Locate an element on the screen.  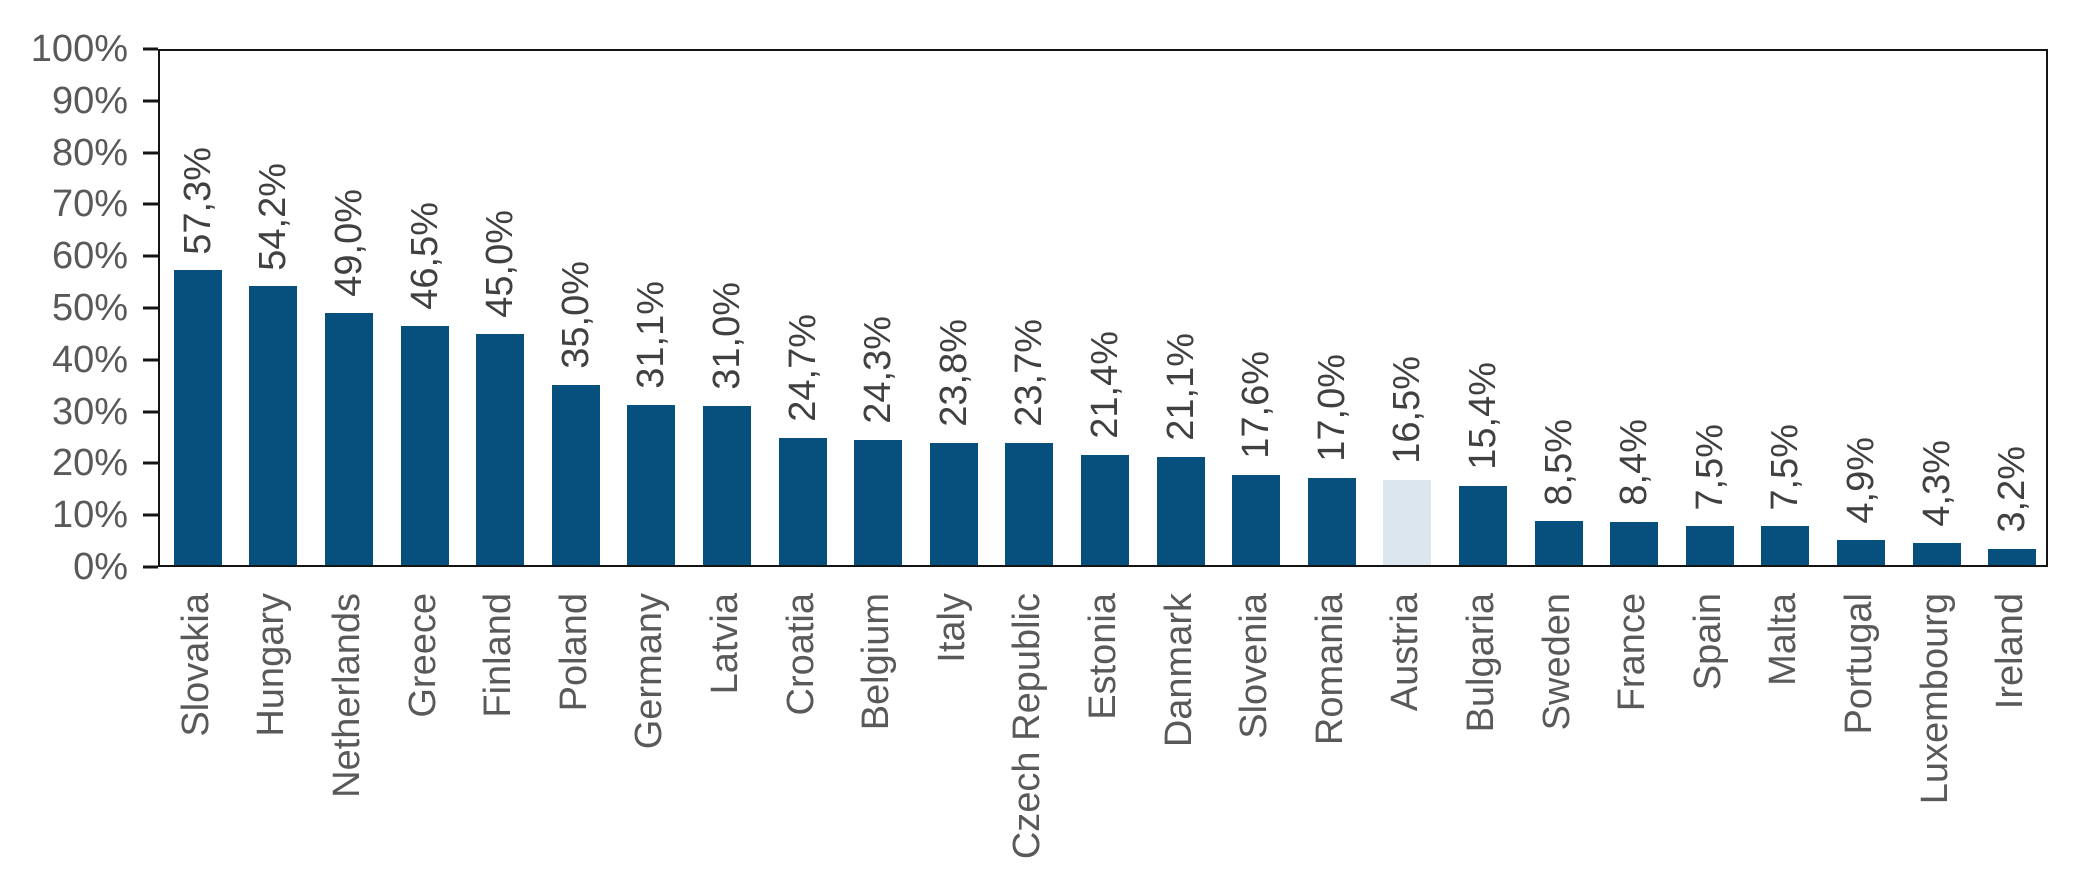
y-tick-label: 30% is located at coordinates (89, 411).